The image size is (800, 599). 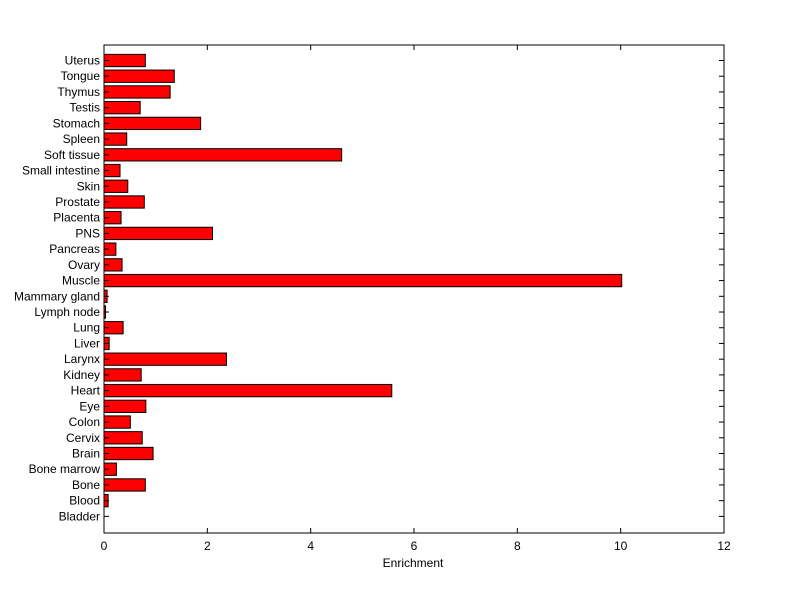 I want to click on x-tick-label: 0, so click(x=104, y=546).